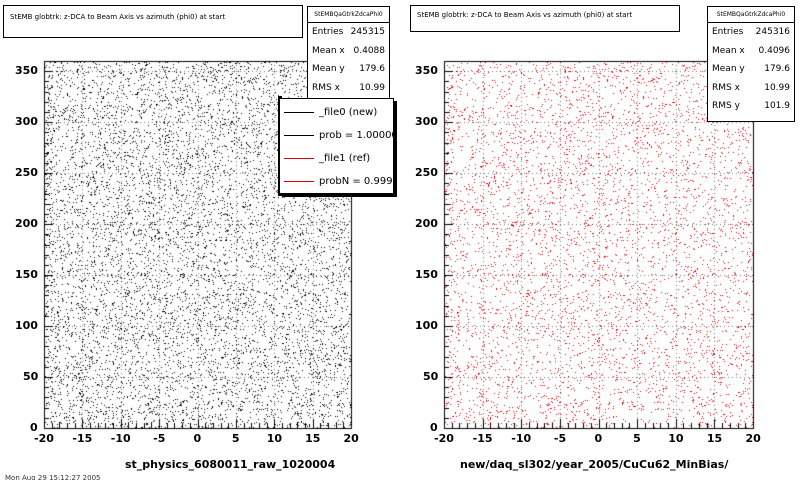 Image resolution: width=800 pixels, height=480 pixels. Describe the element at coordinates (726, 106) in the screenshot. I see `stats-label: RMS y` at that location.